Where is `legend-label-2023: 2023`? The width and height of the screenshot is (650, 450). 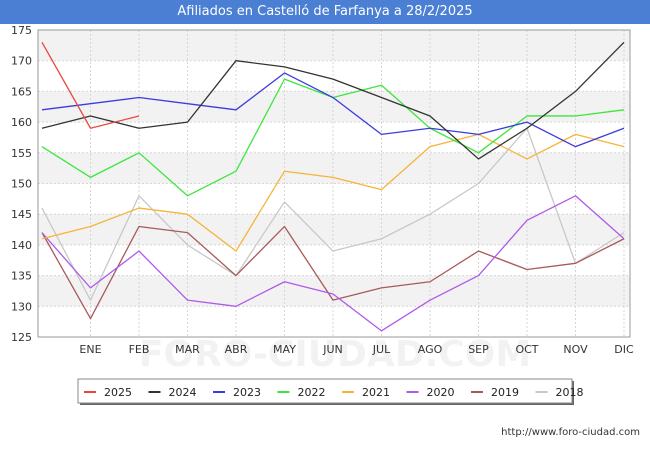 legend-label-2023: 2023 is located at coordinates (247, 392).